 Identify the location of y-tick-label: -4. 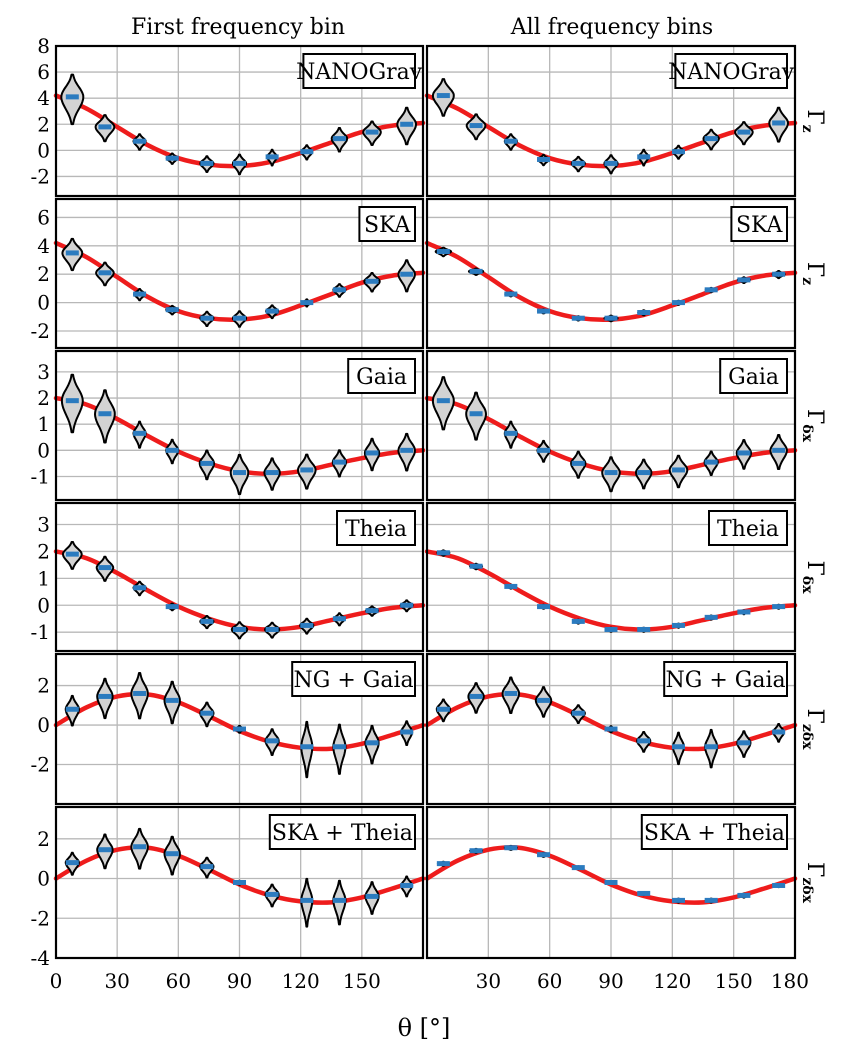
(40, 958).